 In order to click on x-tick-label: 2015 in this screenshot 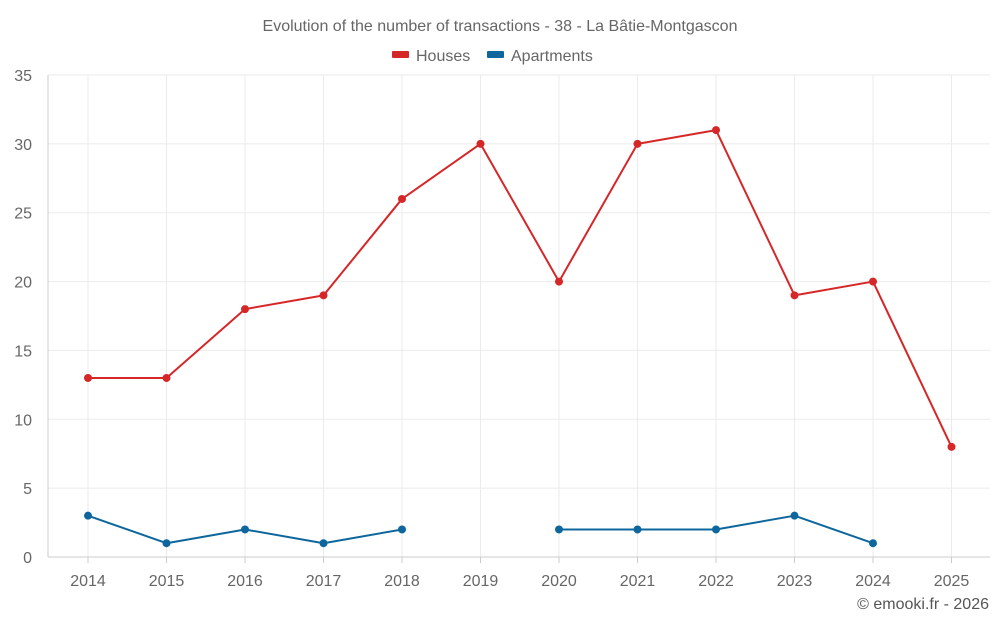, I will do `click(167, 581)`.